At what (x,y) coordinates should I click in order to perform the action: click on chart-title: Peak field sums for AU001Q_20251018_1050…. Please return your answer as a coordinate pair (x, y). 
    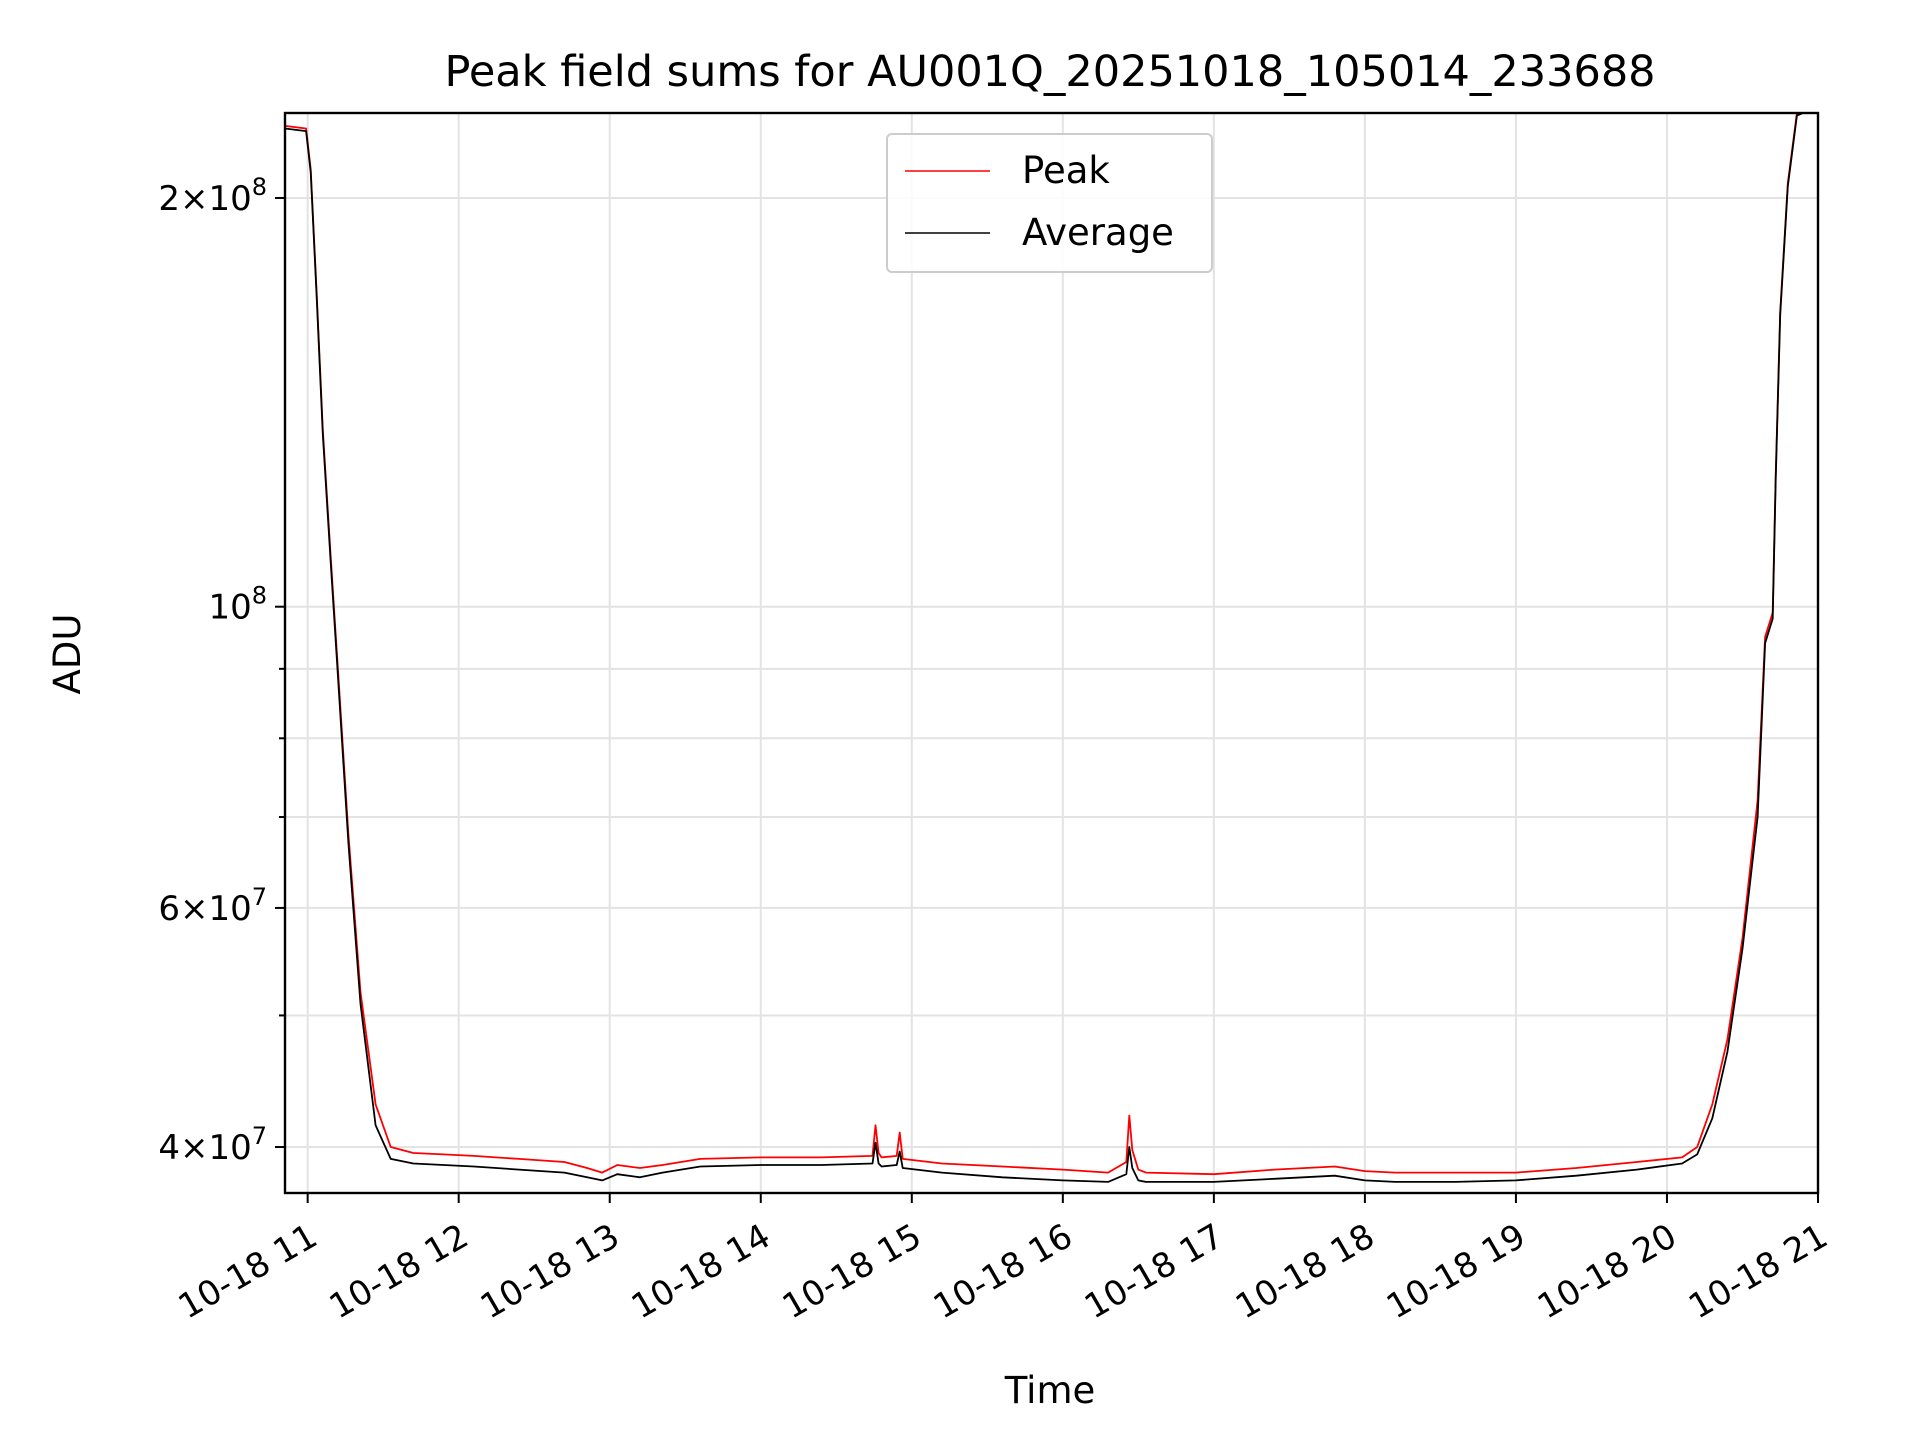
    Looking at the image, I should click on (1049, 72).